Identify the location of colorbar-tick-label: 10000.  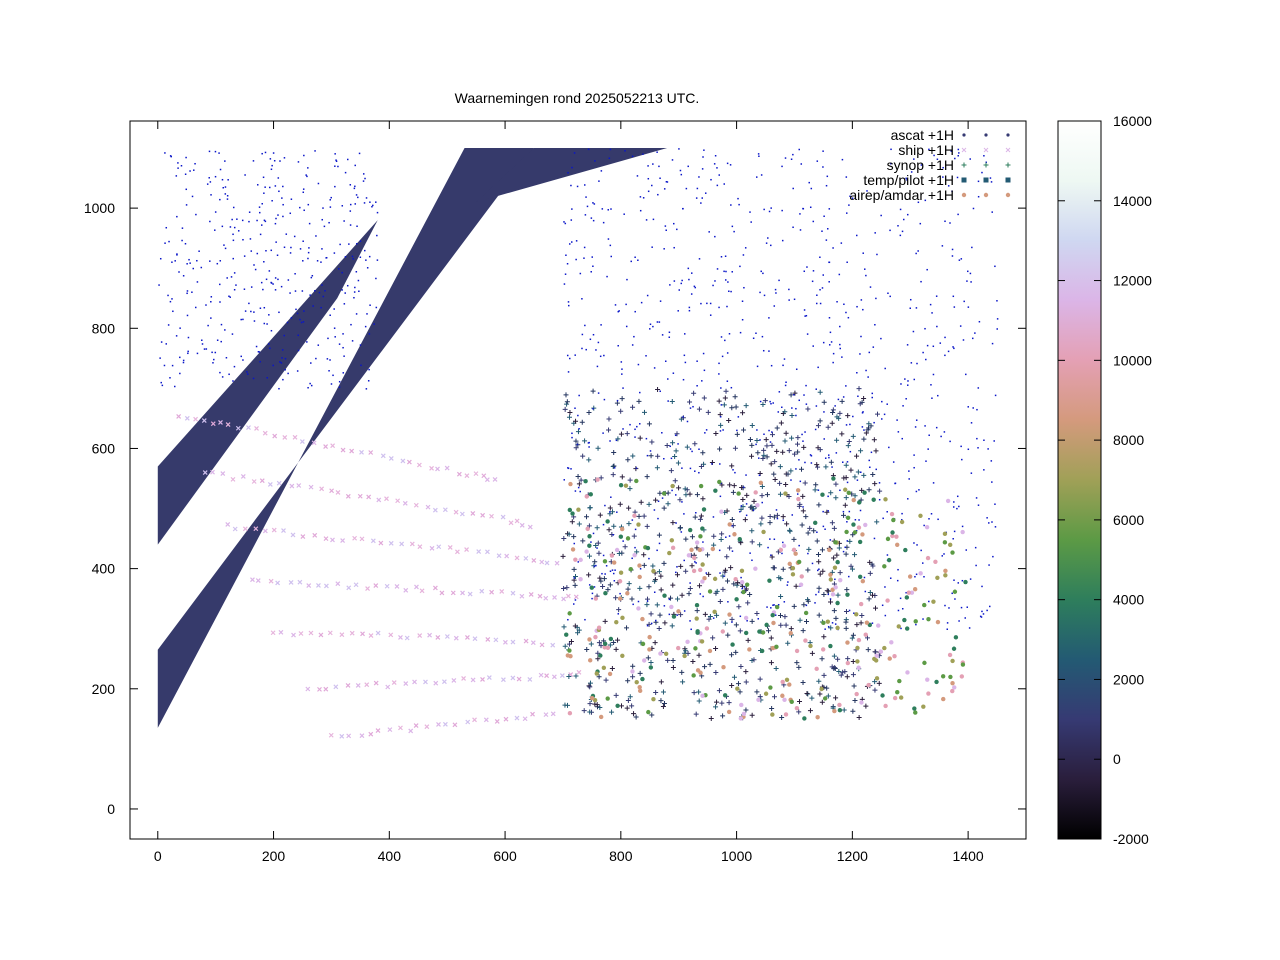
(1132, 360).